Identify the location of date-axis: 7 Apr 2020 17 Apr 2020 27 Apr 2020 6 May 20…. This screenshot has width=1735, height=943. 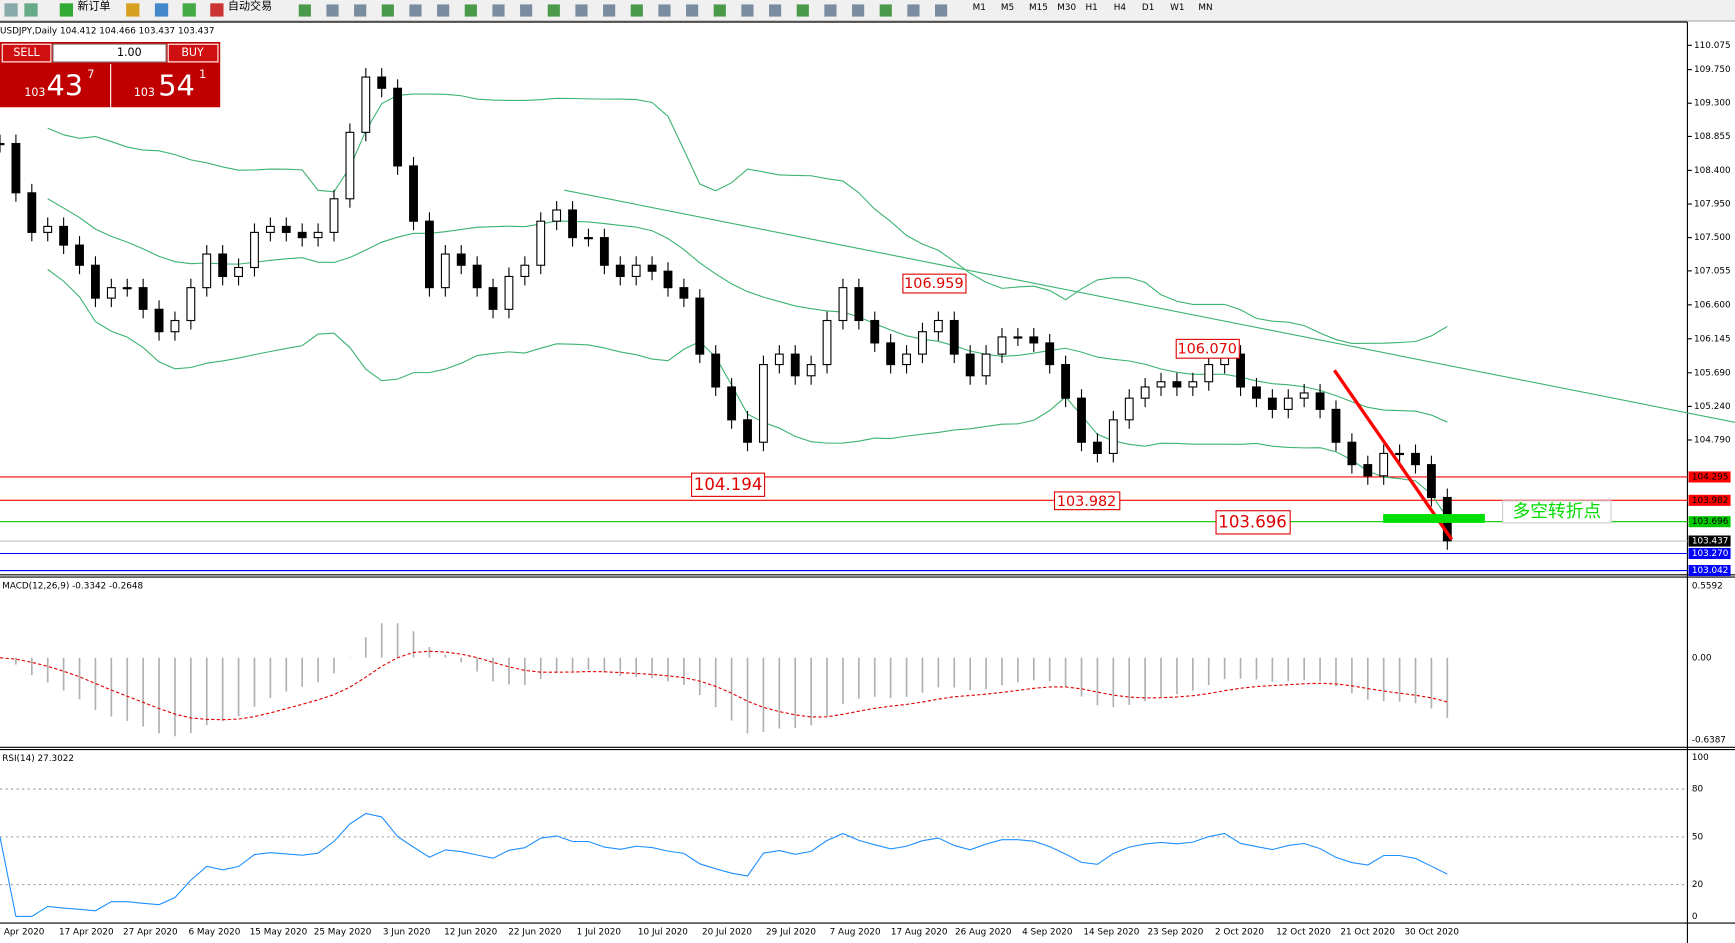
(729, 932).